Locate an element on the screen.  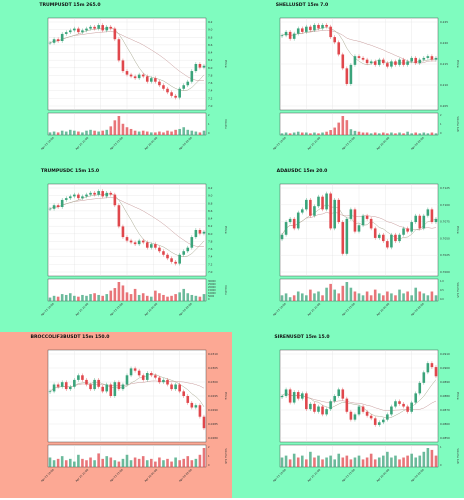
ma-fast-line is located at coordinates (359, 222).